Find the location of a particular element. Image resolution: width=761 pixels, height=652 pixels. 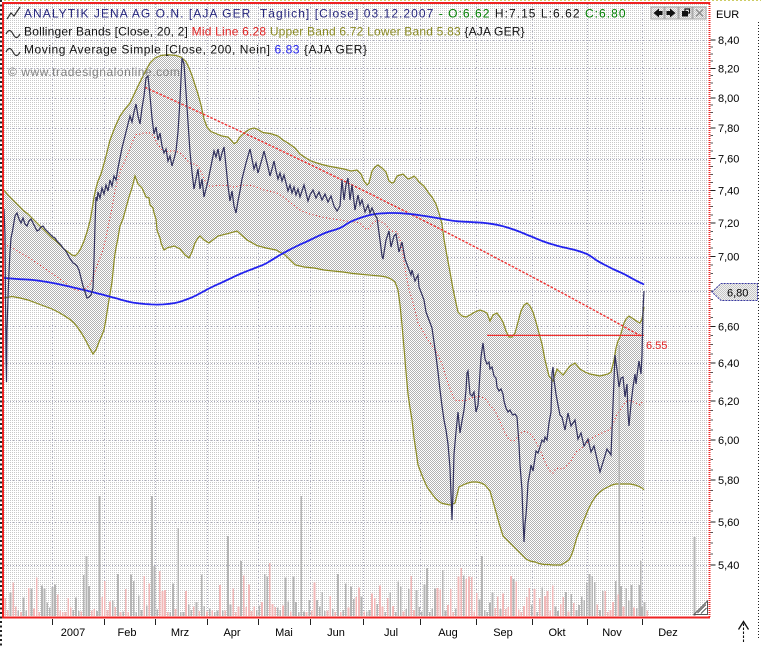

svg-text: 6,40 is located at coordinates (728, 364).